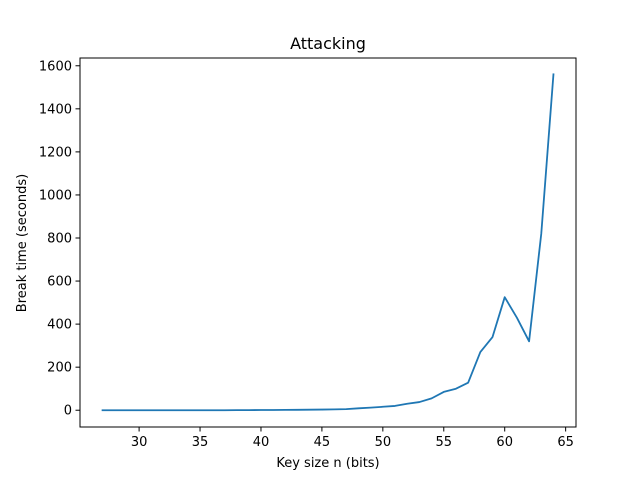 The height and width of the screenshot is (480, 640). Describe the element at coordinates (22, 243) in the screenshot. I see `y-axis-label: Break time (seconds)` at that location.